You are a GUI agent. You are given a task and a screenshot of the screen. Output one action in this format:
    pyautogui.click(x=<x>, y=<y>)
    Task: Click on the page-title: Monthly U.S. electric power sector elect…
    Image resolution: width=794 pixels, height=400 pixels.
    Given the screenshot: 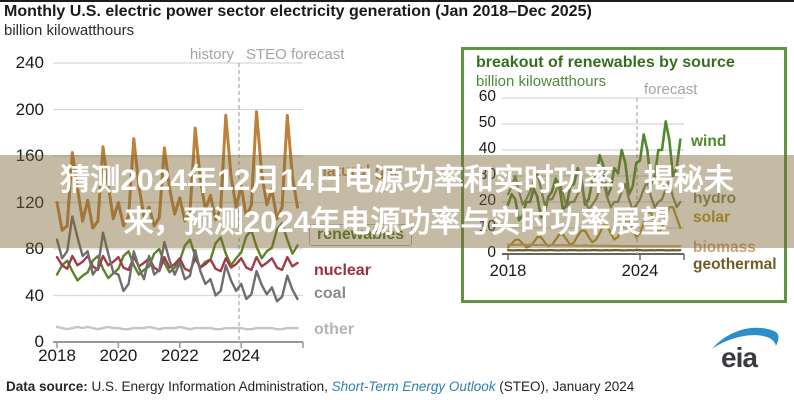 What is the action you would take?
    pyautogui.click(x=298, y=11)
    